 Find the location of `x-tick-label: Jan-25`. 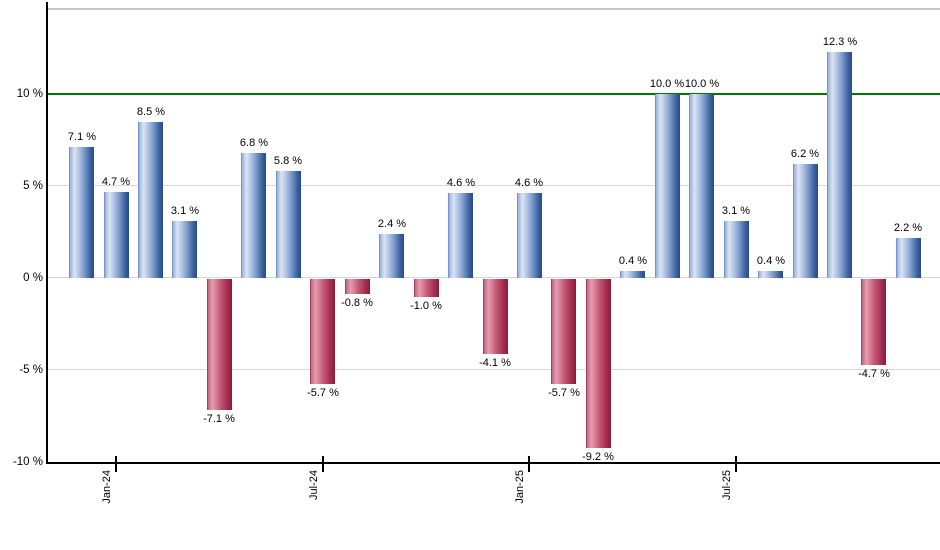

x-tick-label: Jan-25 is located at coordinates (520, 505).